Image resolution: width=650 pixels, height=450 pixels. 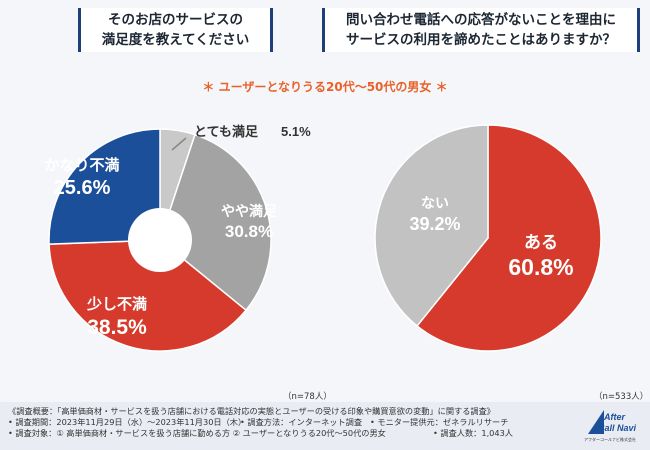 What do you see at coordinates (473, 433) in the screenshot?
I see `footer-count: • 調査人数：1,043人` at bounding box center [473, 433].